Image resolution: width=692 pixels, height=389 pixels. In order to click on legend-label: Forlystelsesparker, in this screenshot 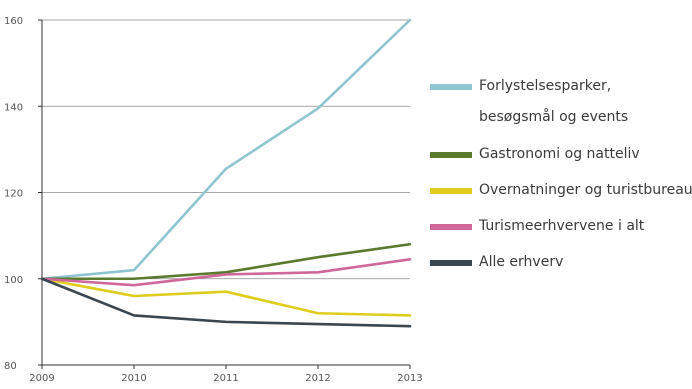, I will do `click(545, 86)`.